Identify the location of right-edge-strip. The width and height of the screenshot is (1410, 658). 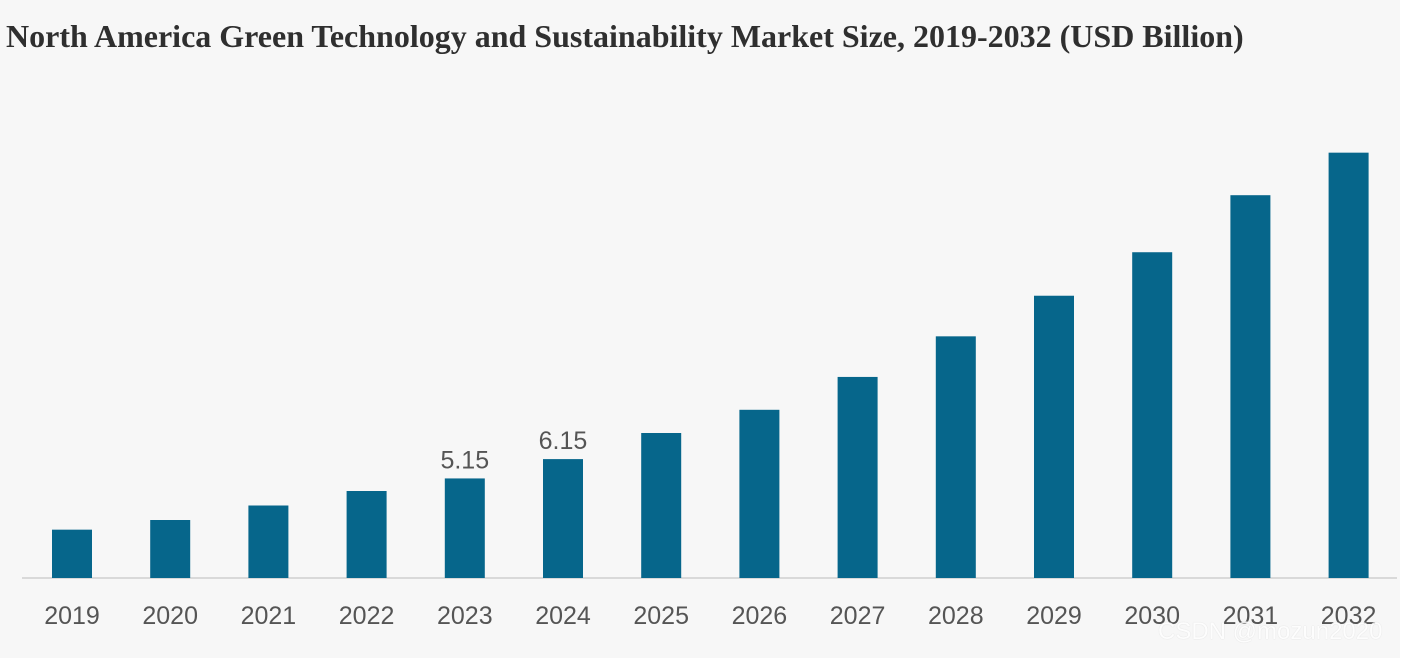
(1405, 329).